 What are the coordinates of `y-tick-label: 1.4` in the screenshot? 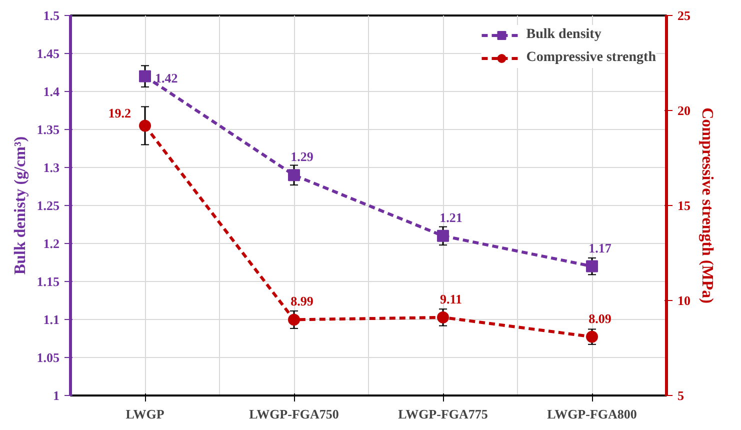 It's located at (51, 91).